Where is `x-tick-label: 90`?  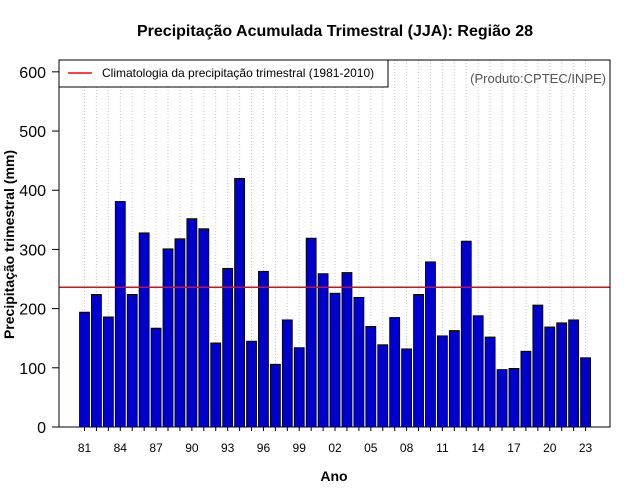 x-tick-label: 90 is located at coordinates (192, 448).